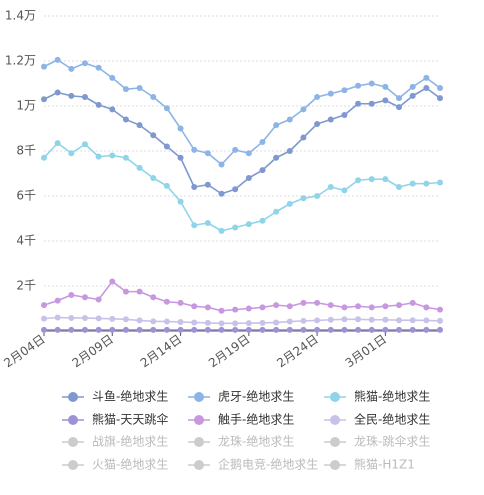 The width and height of the screenshot is (484, 495). What do you see at coordinates (241, 441) in the screenshot?
I see `legend-item: 龙珠-绝地求生` at bounding box center [241, 441].